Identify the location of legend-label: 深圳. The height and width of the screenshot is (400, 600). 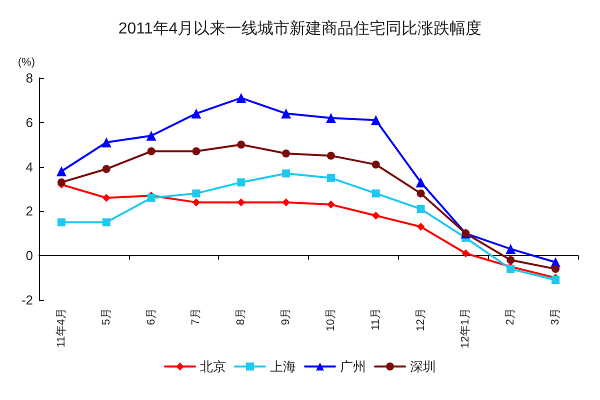
(423, 366).